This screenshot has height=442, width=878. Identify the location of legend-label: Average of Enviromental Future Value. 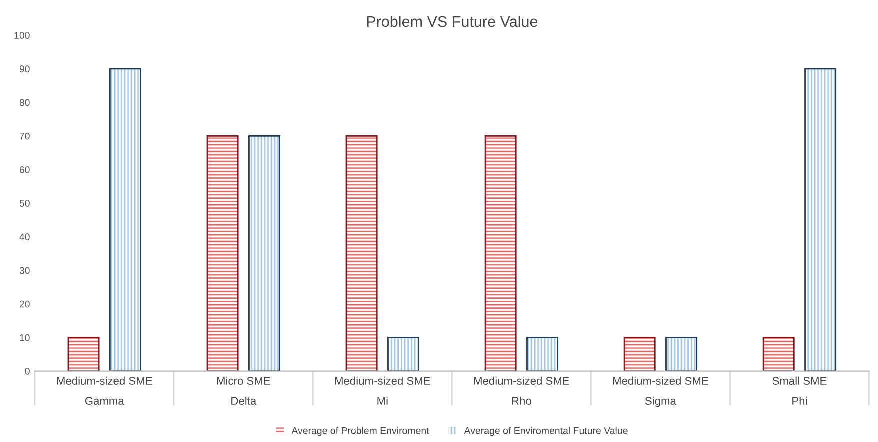
(546, 431).